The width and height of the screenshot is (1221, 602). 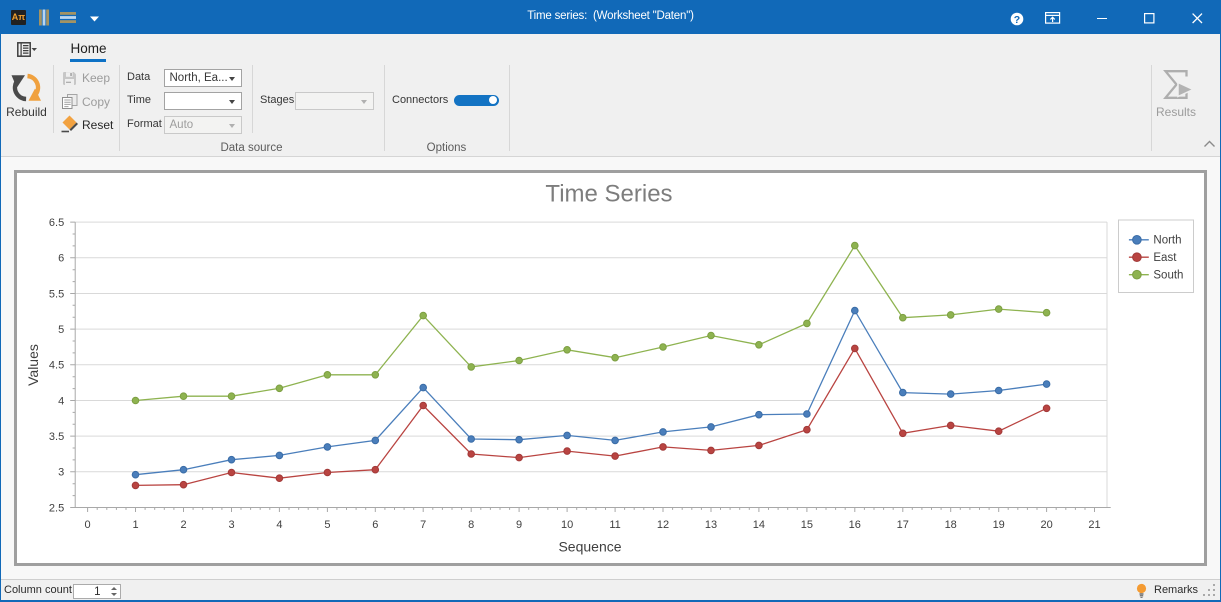 I want to click on svg-text: East, so click(x=1165, y=258).